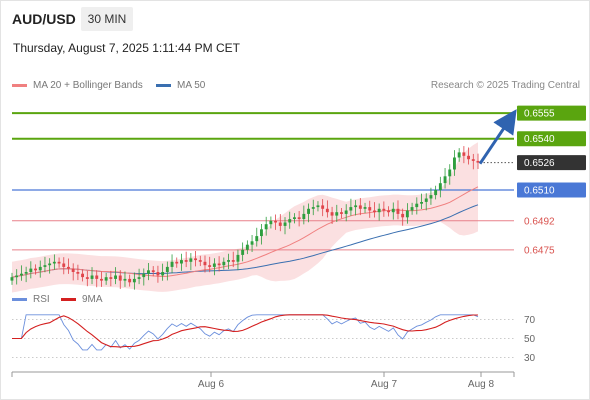 Image resolution: width=590 pixels, height=400 pixels. I want to click on forecast-arrow, so click(497, 137).